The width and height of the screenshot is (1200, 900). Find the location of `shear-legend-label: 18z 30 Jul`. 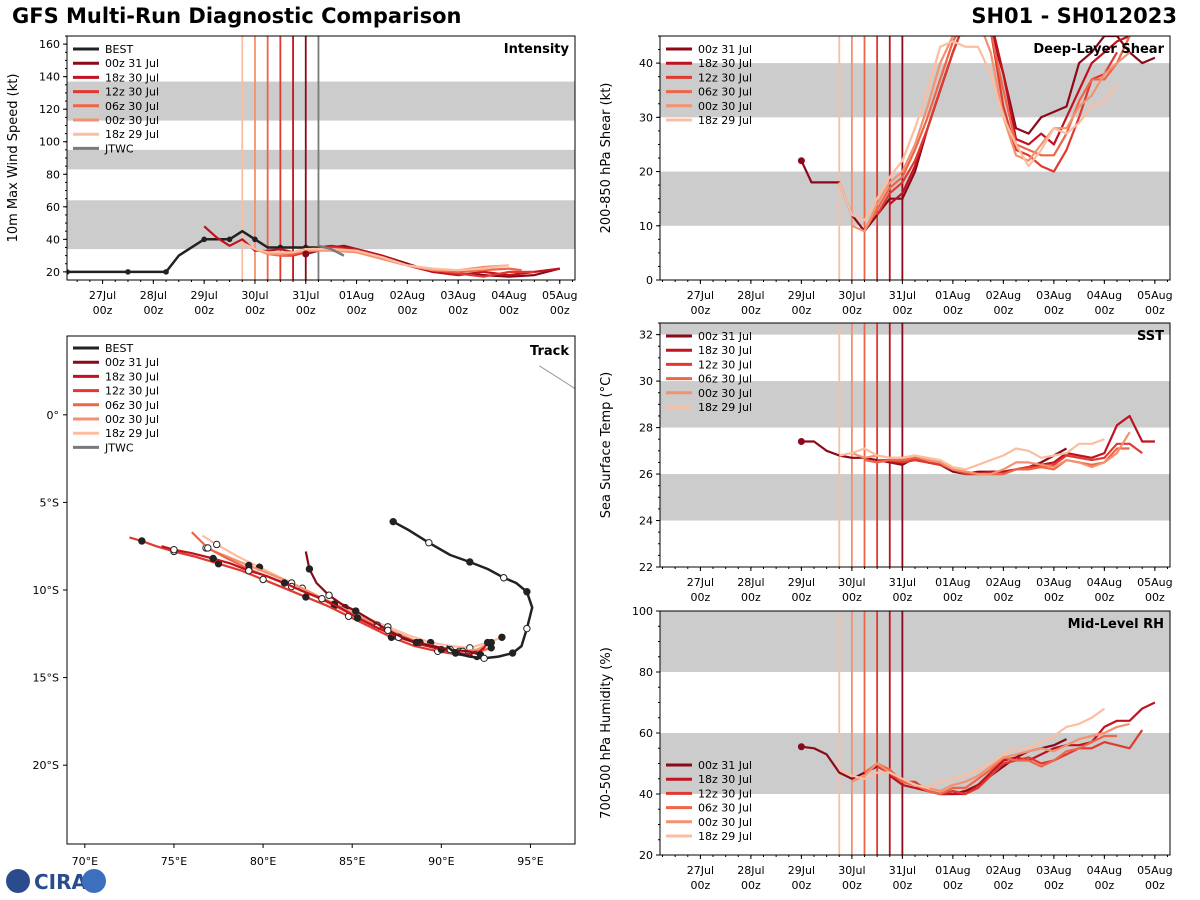

shear-legend-label: 18z 30 Jul is located at coordinates (725, 63).